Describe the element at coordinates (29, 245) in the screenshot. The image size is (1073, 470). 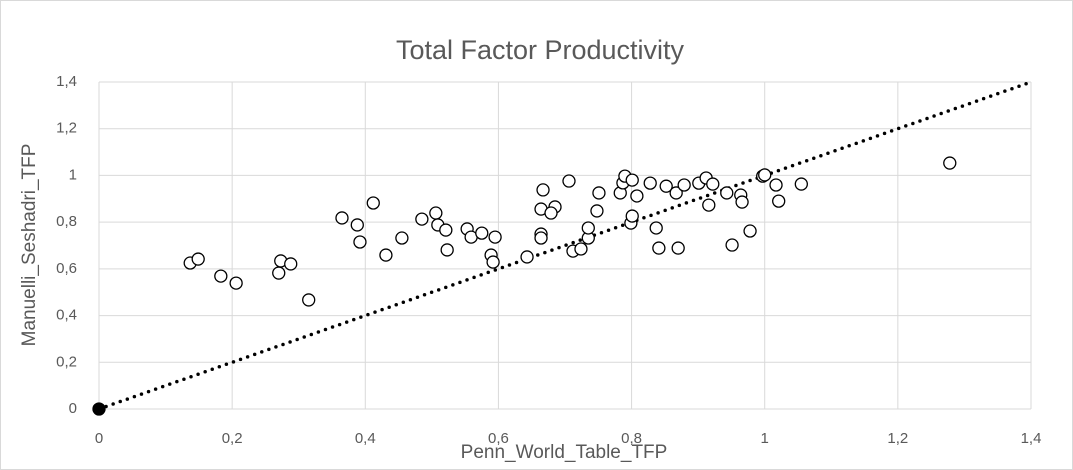
I see `y-axis-label: Manuelli_Seshadri_TFP` at that location.